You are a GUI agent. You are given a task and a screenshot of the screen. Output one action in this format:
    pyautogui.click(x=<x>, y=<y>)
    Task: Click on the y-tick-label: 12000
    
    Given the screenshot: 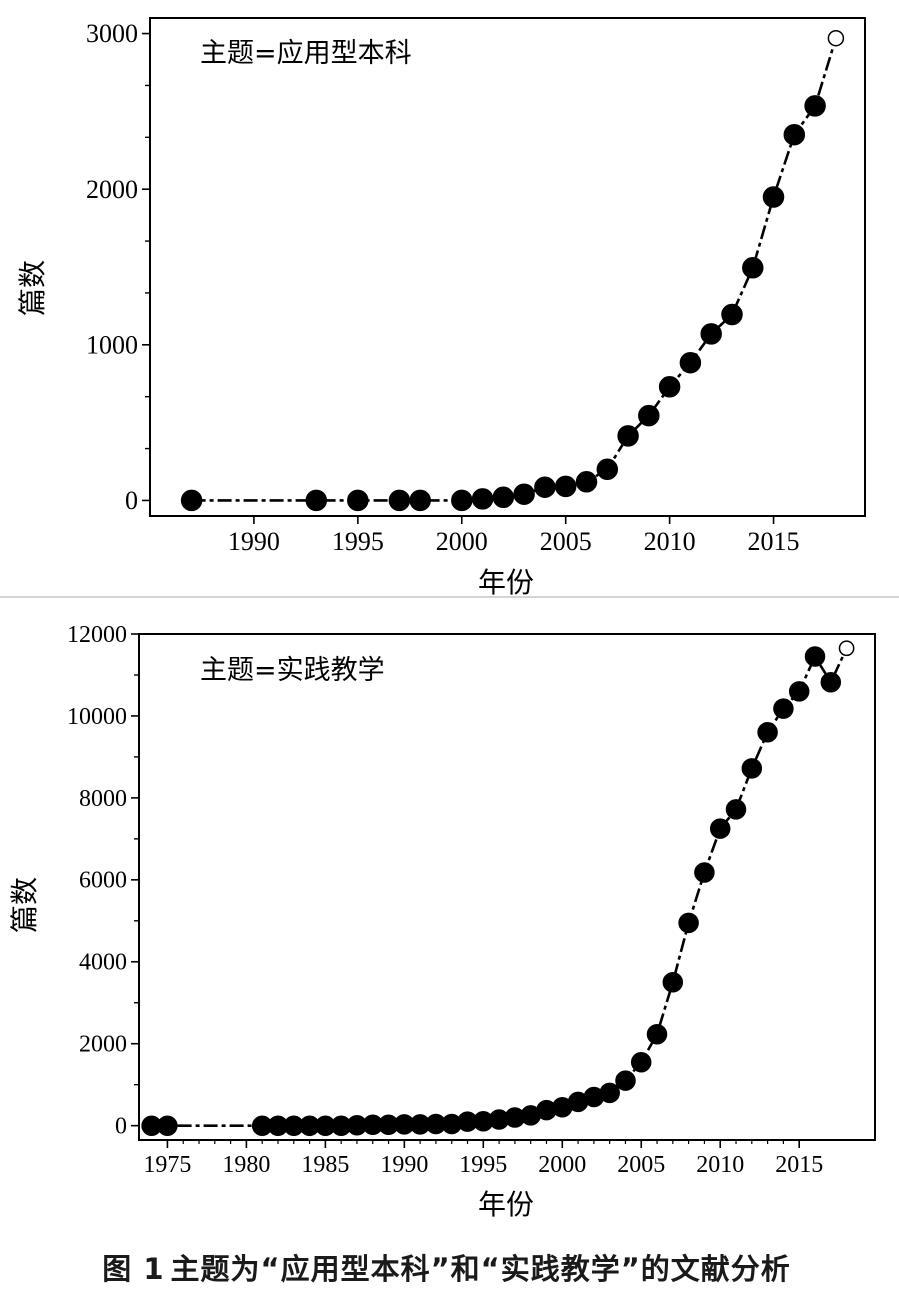 What is the action you would take?
    pyautogui.click(x=97, y=635)
    